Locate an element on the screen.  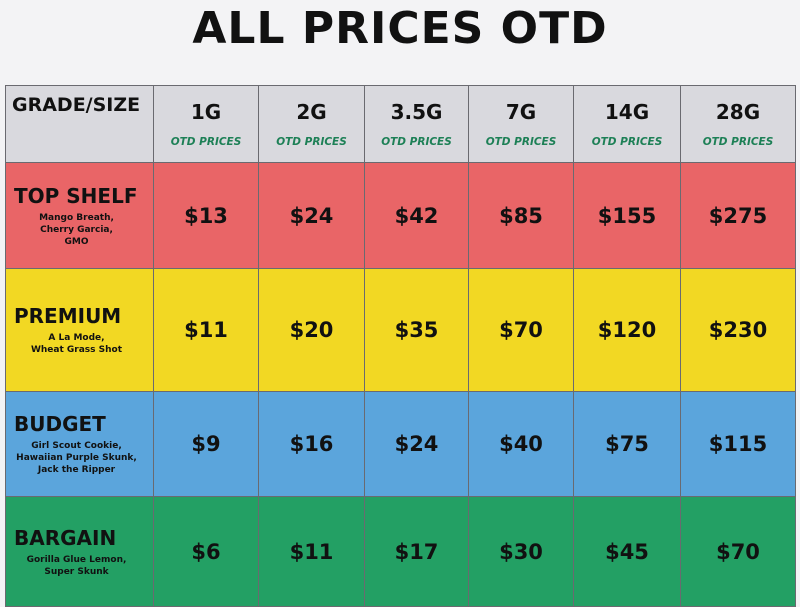
size-label: 28G is located at coordinates (738, 112).